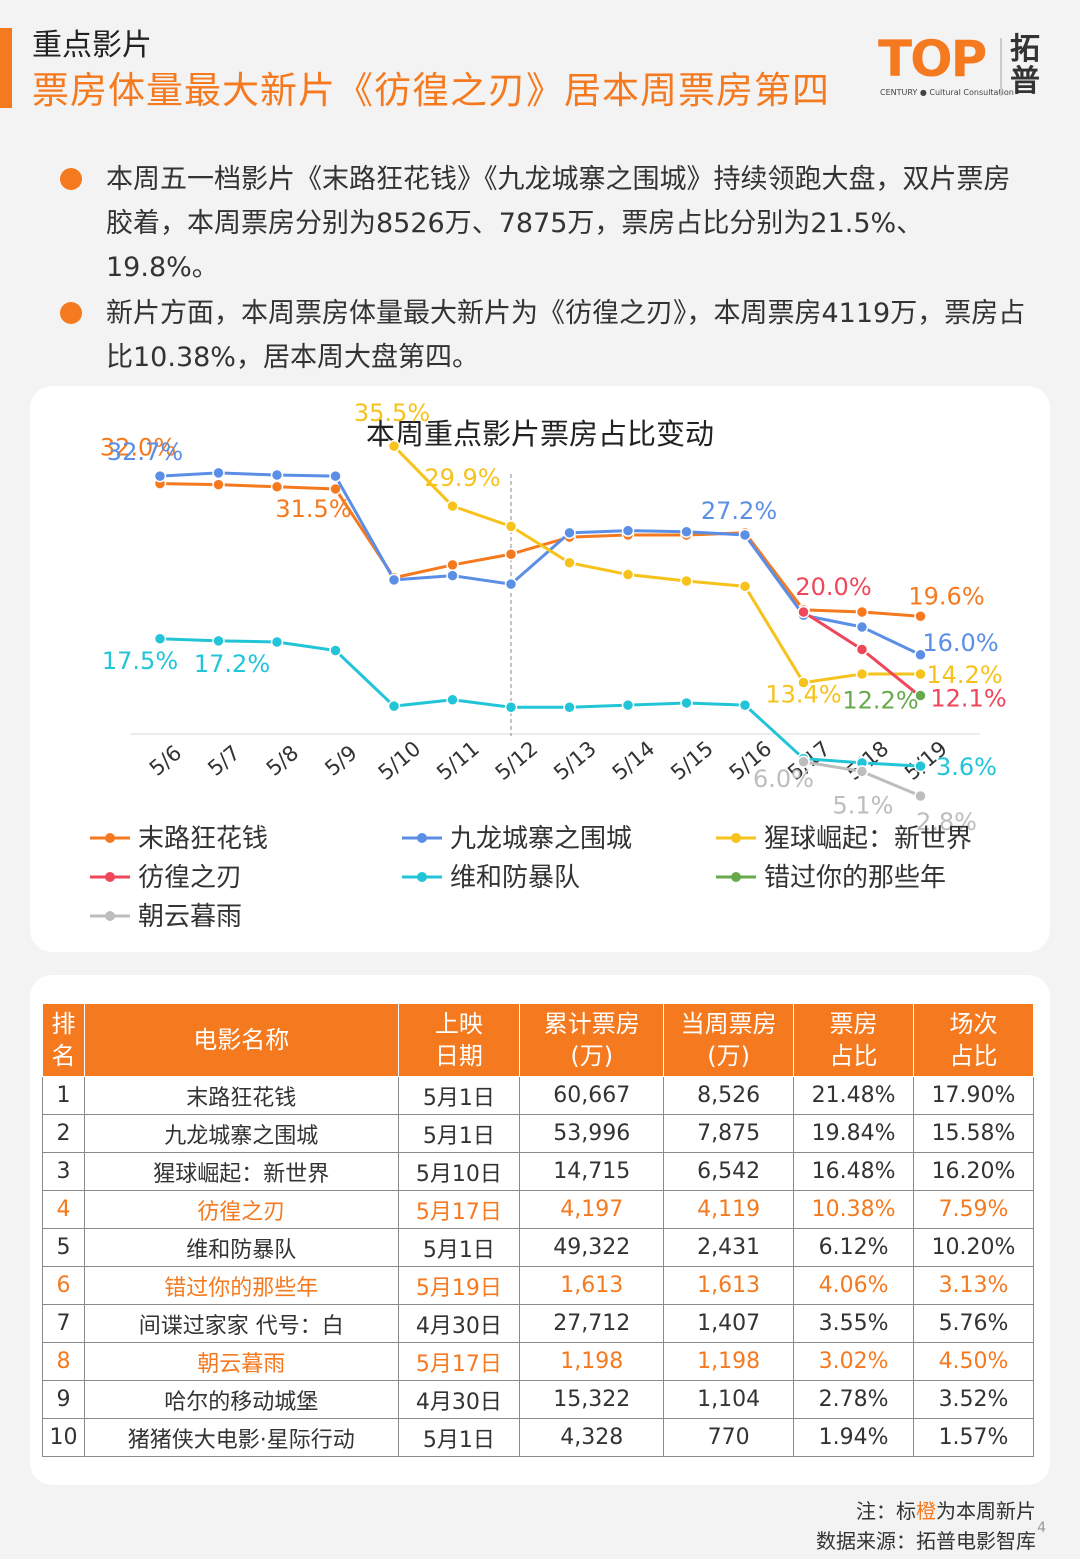 This screenshot has width=1080, height=1559. What do you see at coordinates (973, 1437) in the screenshot?
I see `cell-screen: 1.57%` at bounding box center [973, 1437].